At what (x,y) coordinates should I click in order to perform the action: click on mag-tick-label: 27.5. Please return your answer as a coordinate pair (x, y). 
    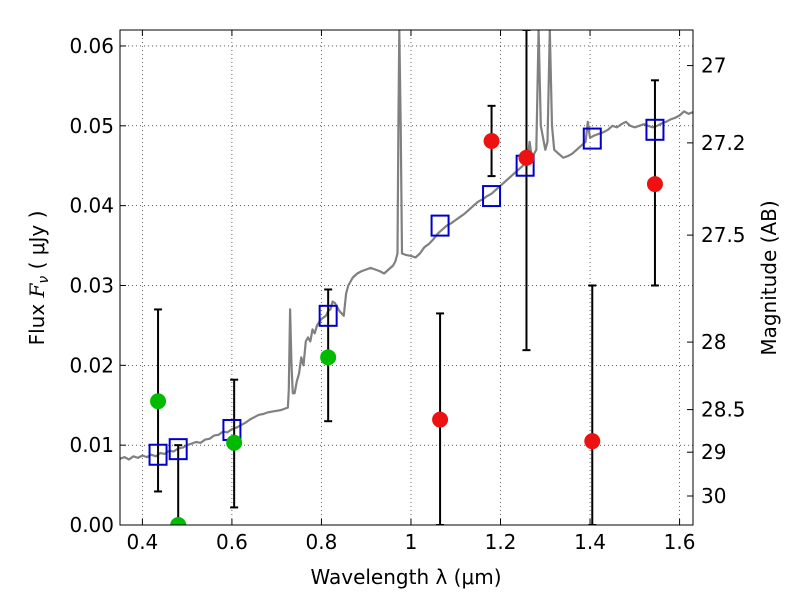
    Looking at the image, I should click on (723, 235).